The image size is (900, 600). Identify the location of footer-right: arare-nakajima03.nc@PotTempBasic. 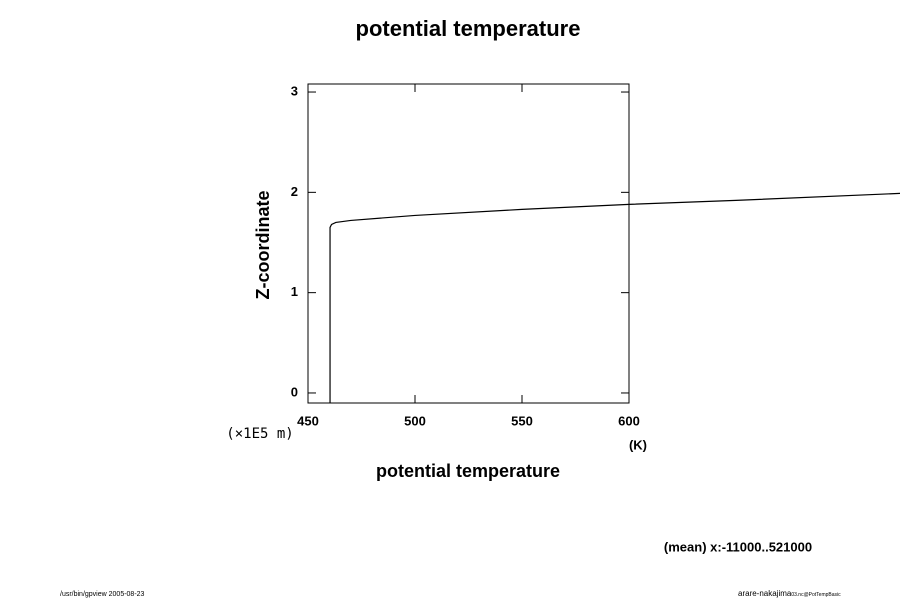
(789, 593).